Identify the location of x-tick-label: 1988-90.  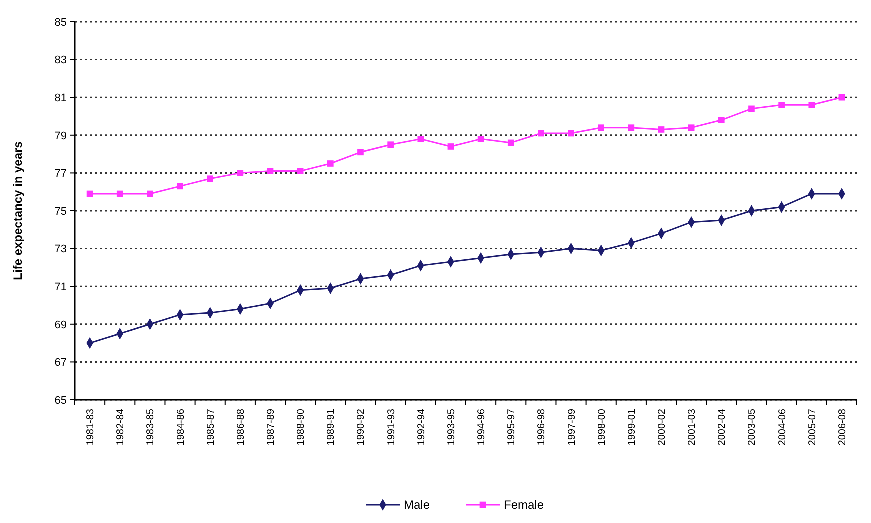
(302, 427).